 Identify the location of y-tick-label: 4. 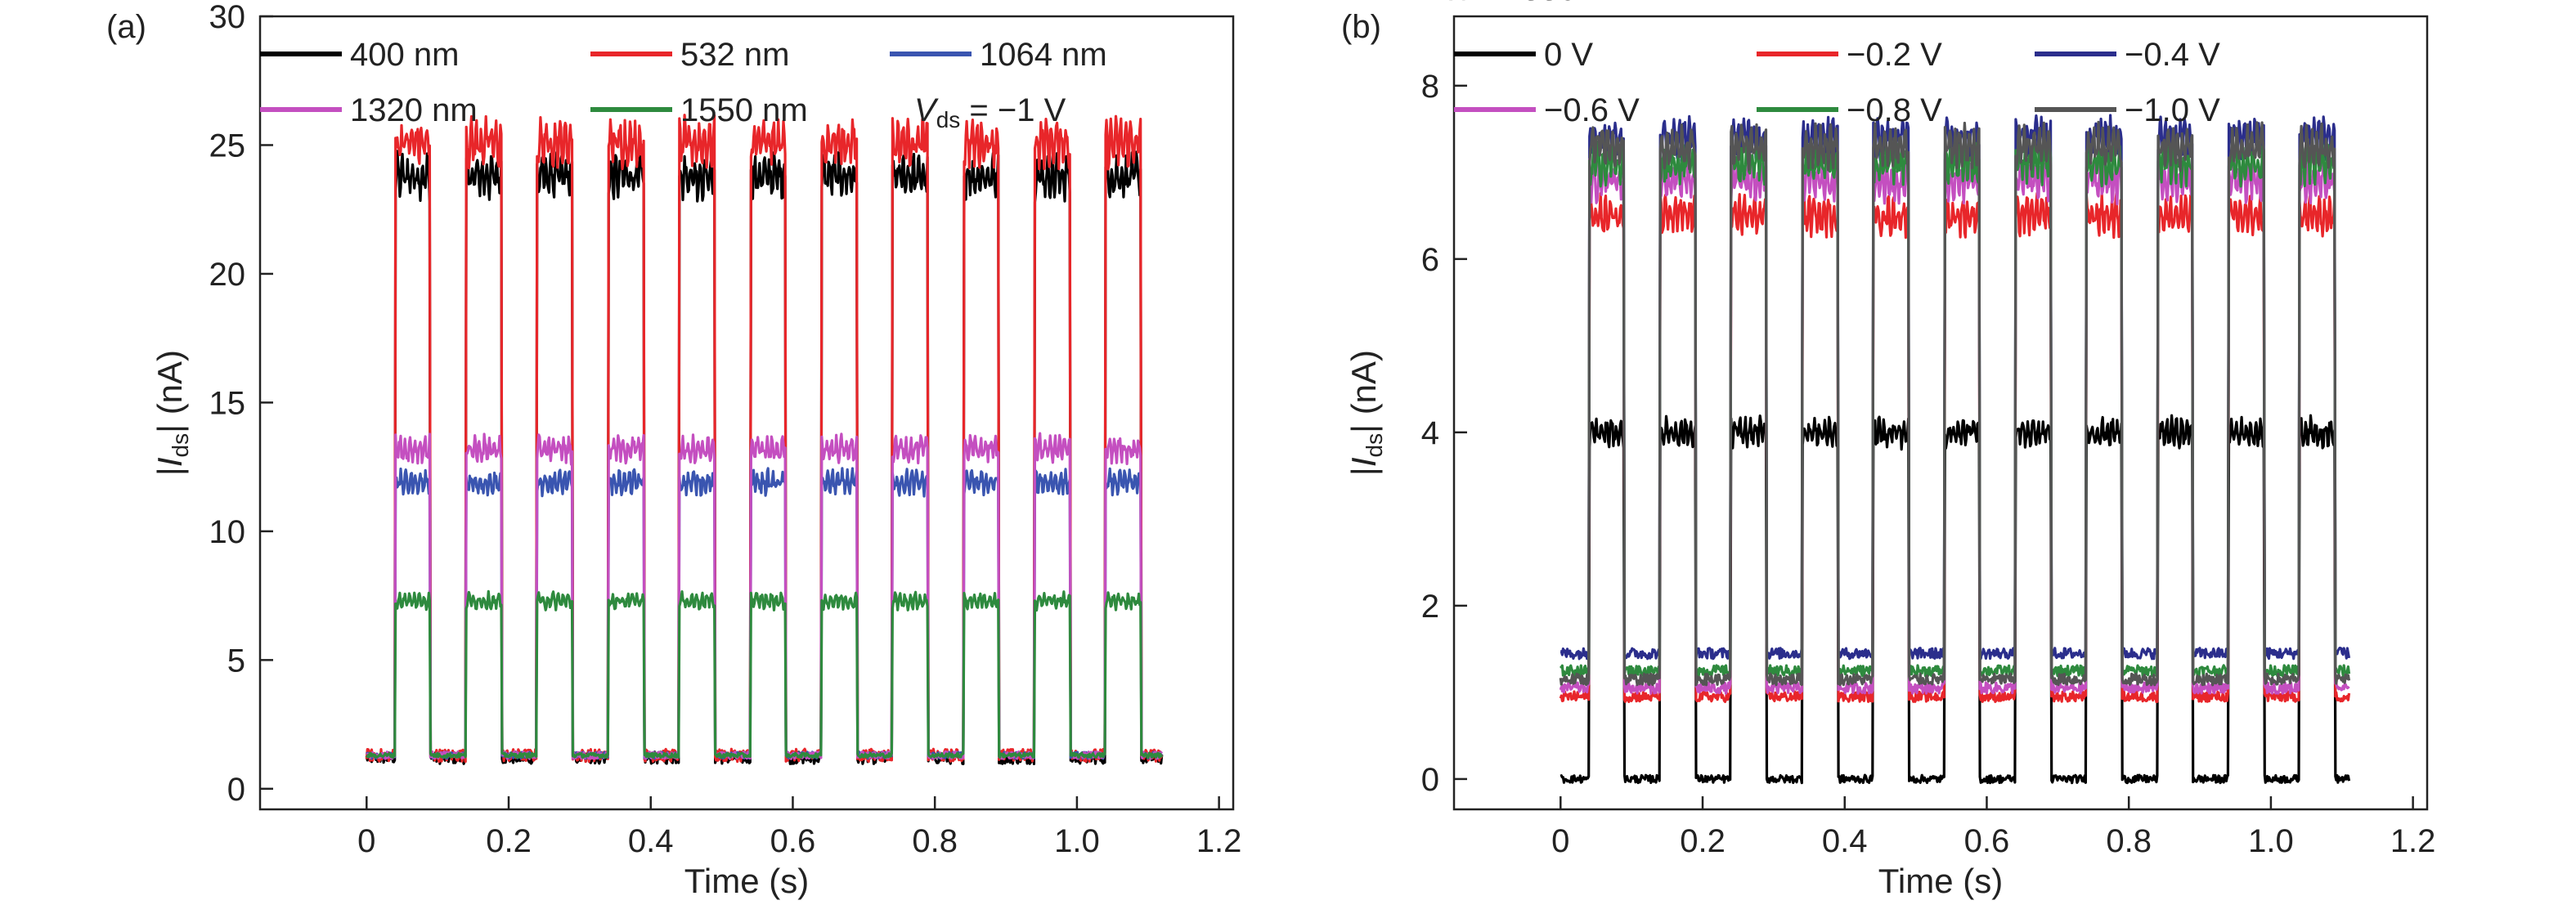
(1430, 433).